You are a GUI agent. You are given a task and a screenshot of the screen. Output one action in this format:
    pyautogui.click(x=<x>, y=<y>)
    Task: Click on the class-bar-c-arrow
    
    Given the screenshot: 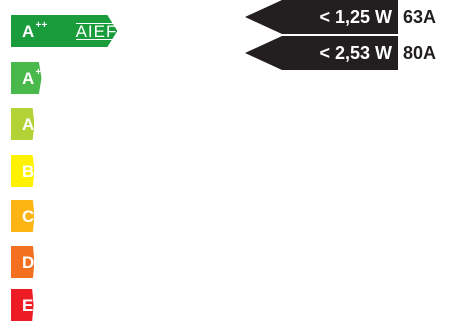 What is the action you would take?
    pyautogui.click(x=23, y=216)
    